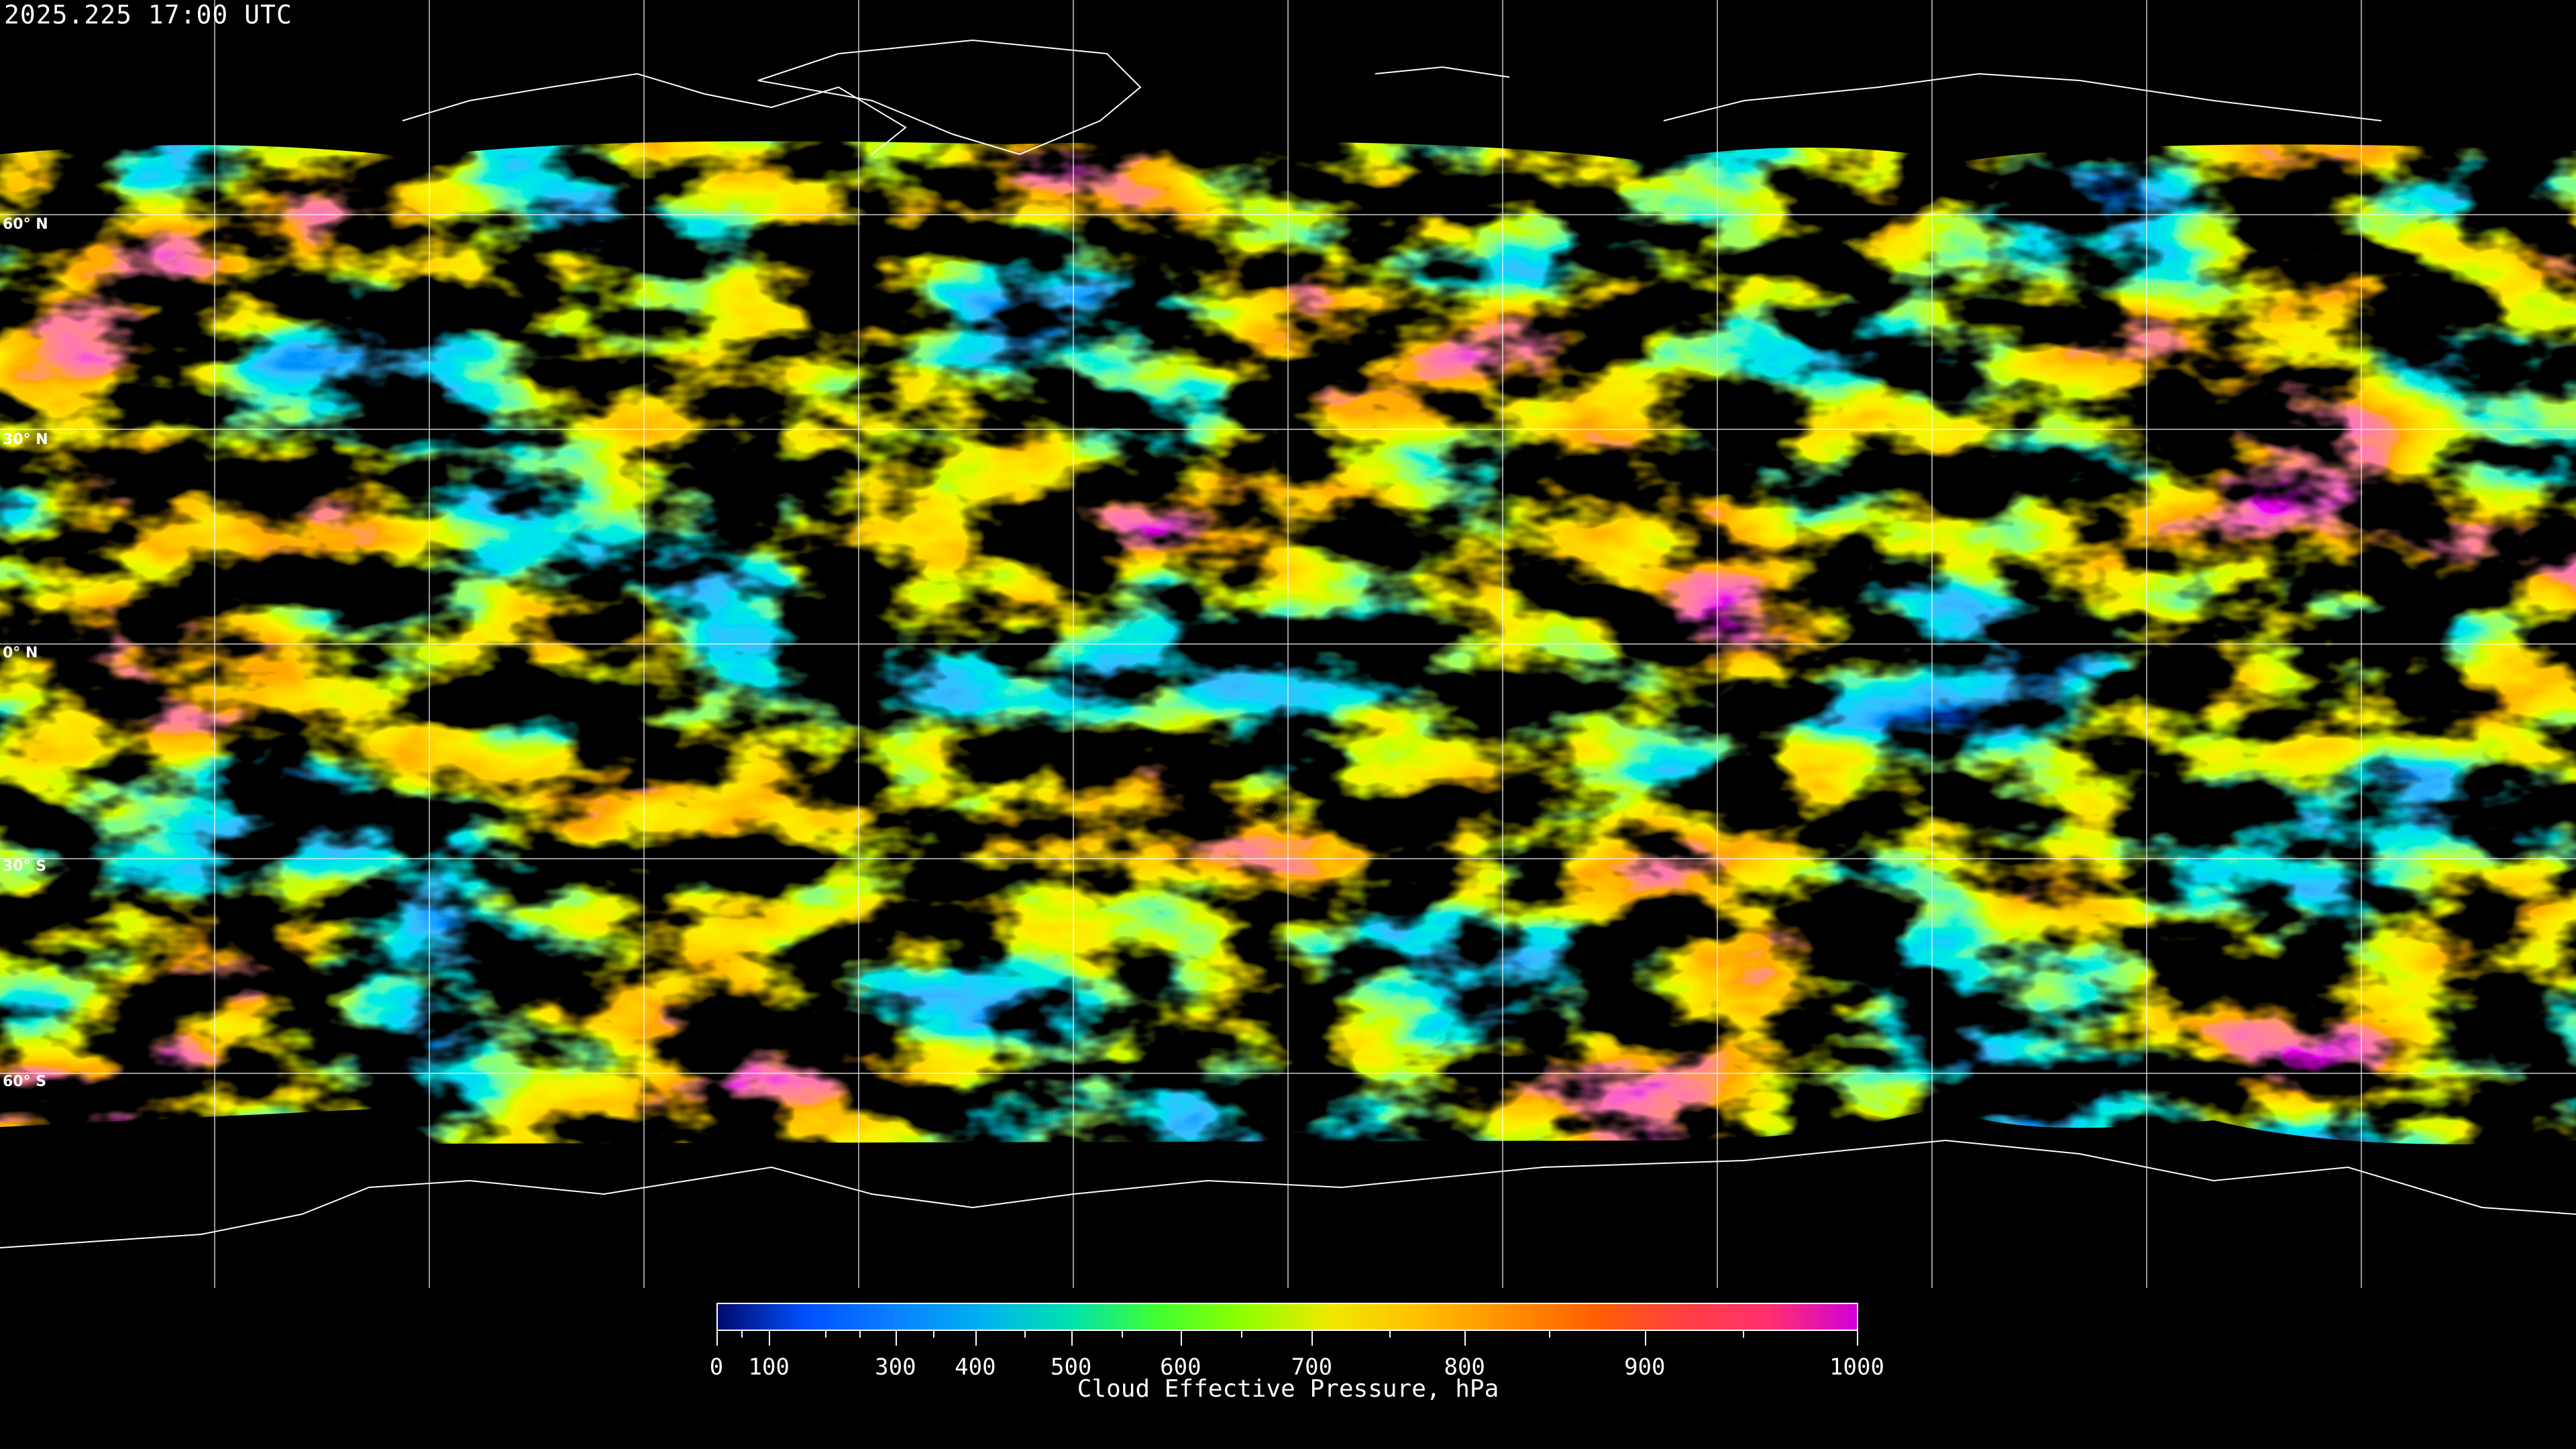  I want to click on colorbar-tick-label: 300, so click(895, 1367).